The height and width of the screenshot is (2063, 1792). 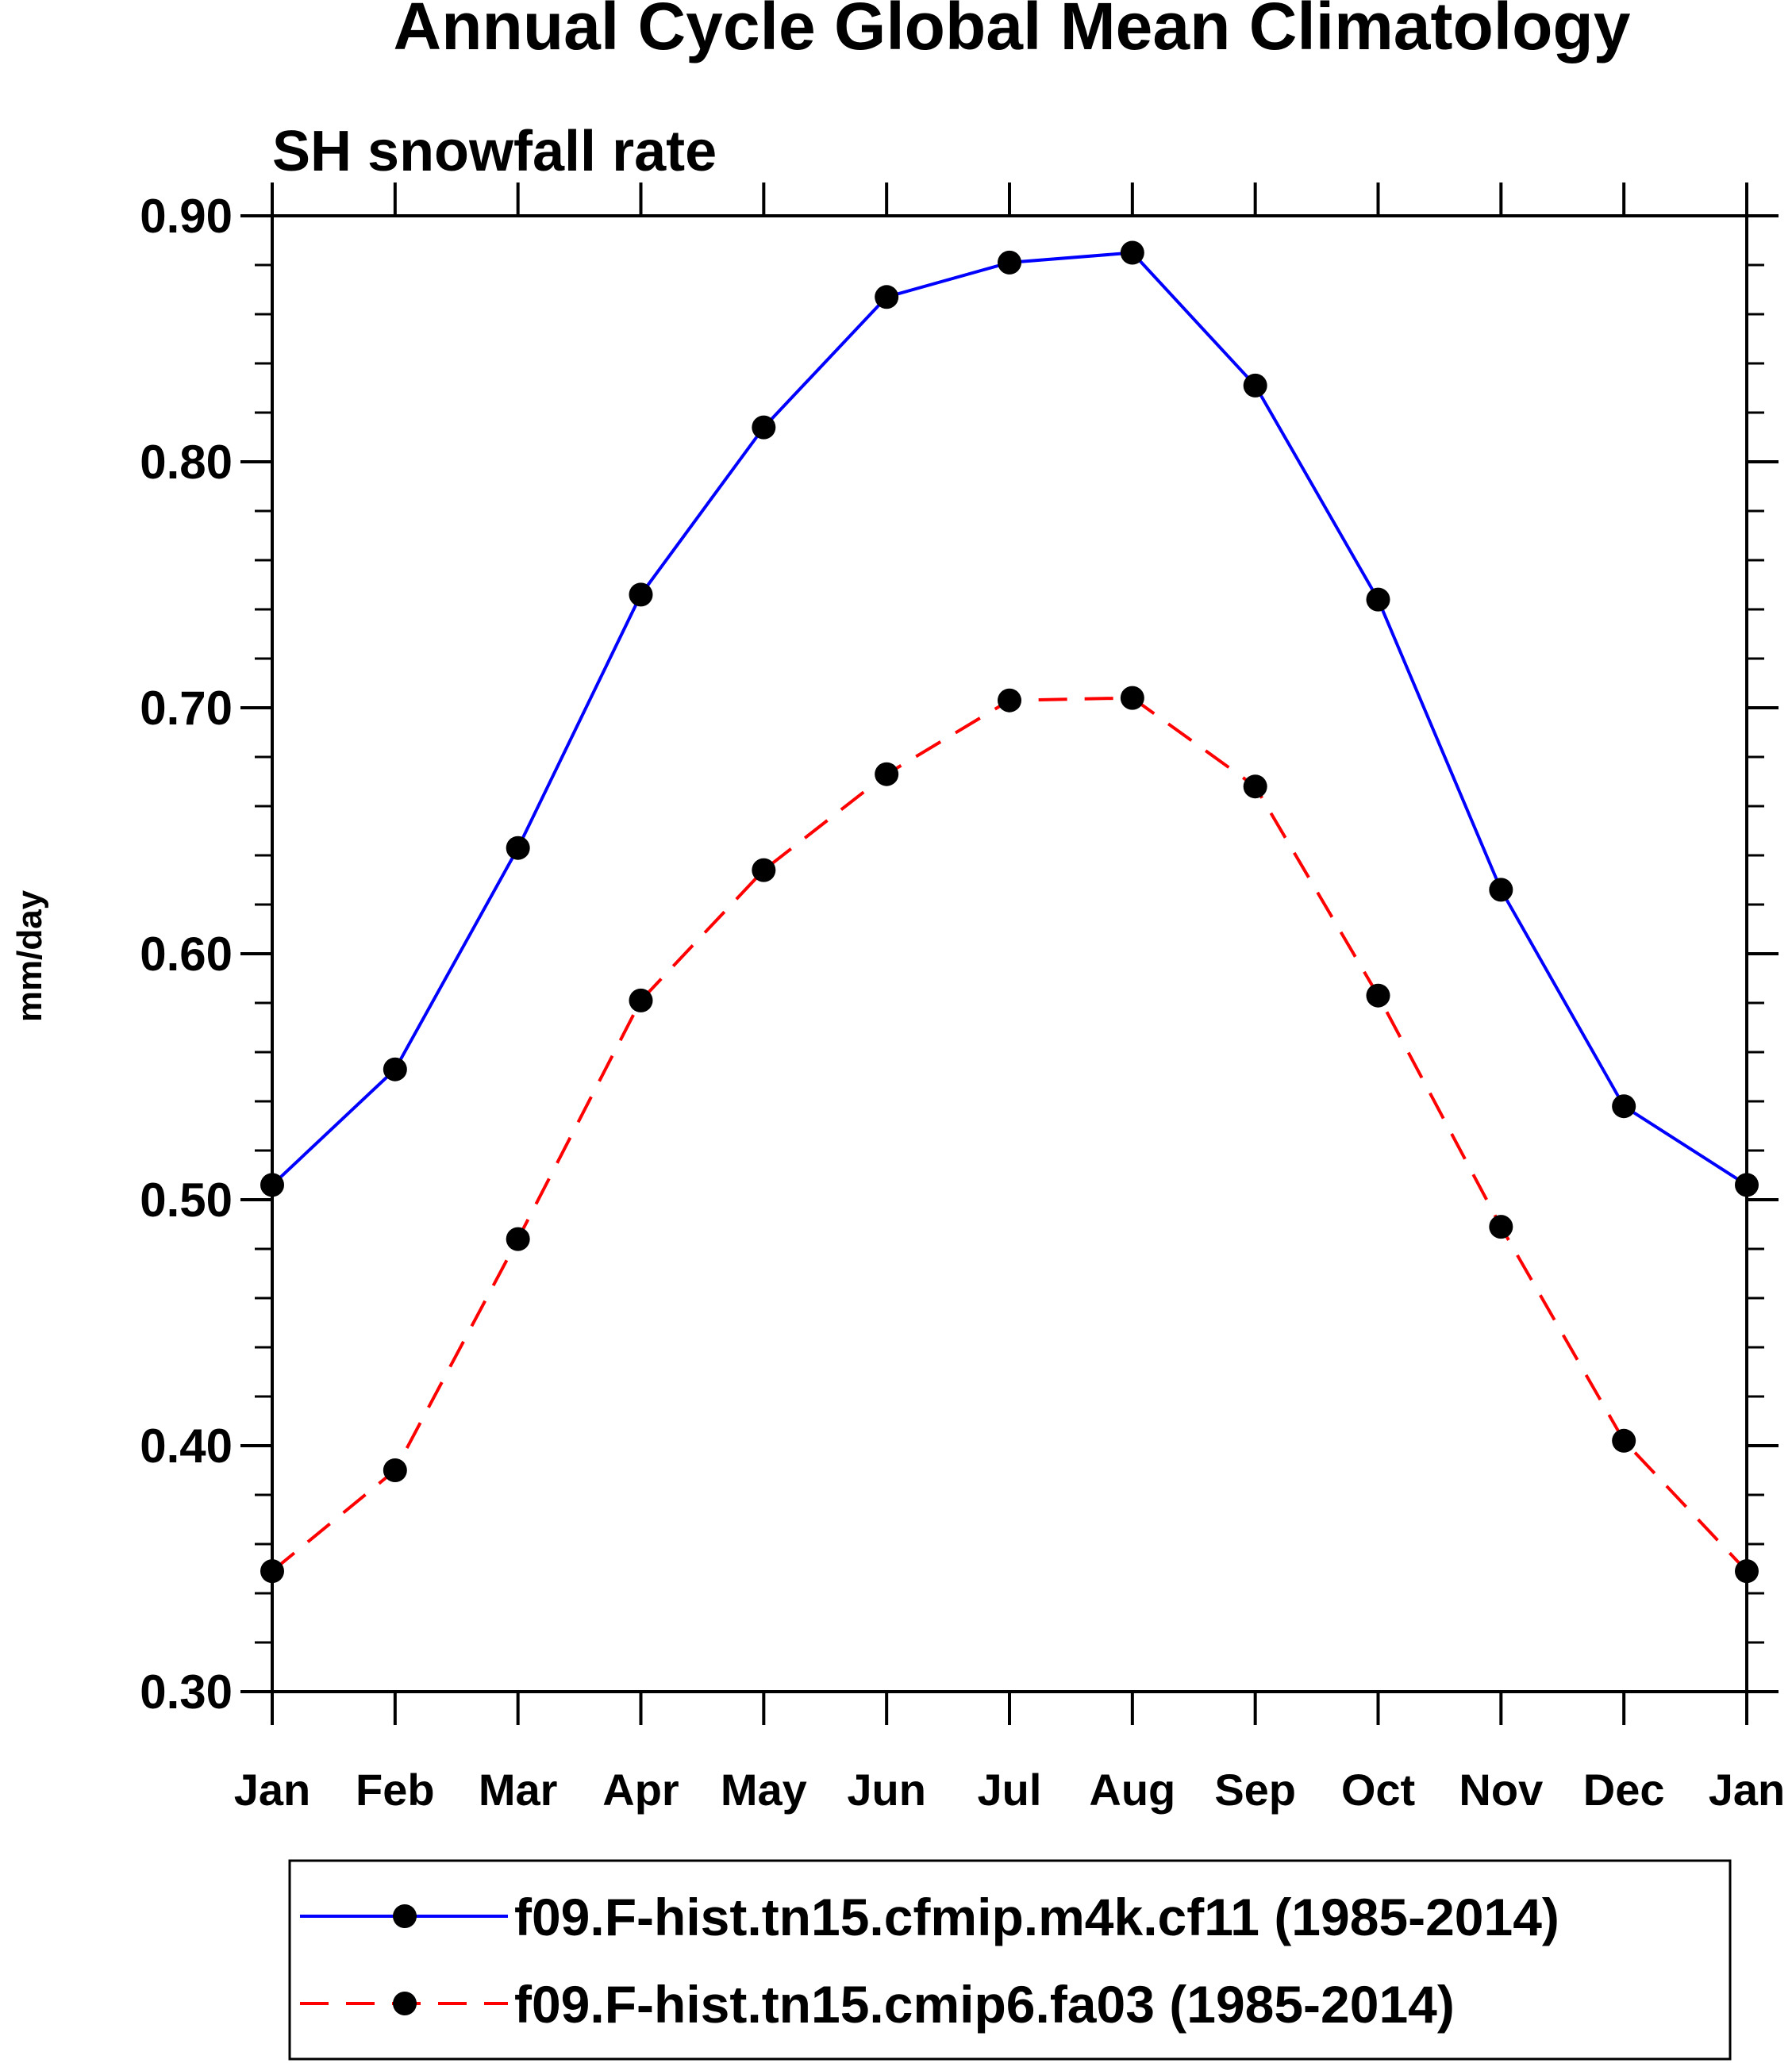 What do you see at coordinates (1132, 1790) in the screenshot?
I see `x-tick-label: Aug` at bounding box center [1132, 1790].